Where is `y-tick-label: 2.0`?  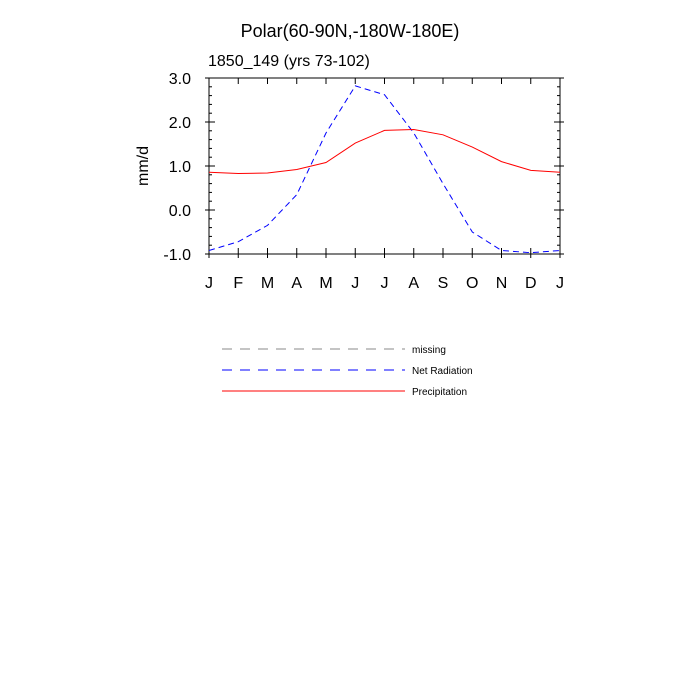
y-tick-label: 2.0 is located at coordinates (180, 123).